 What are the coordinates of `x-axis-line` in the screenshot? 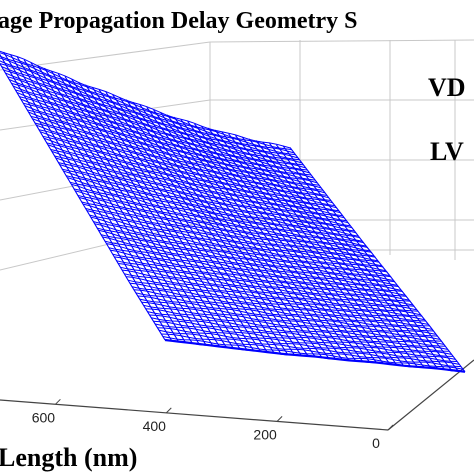 It's located at (194, 415).